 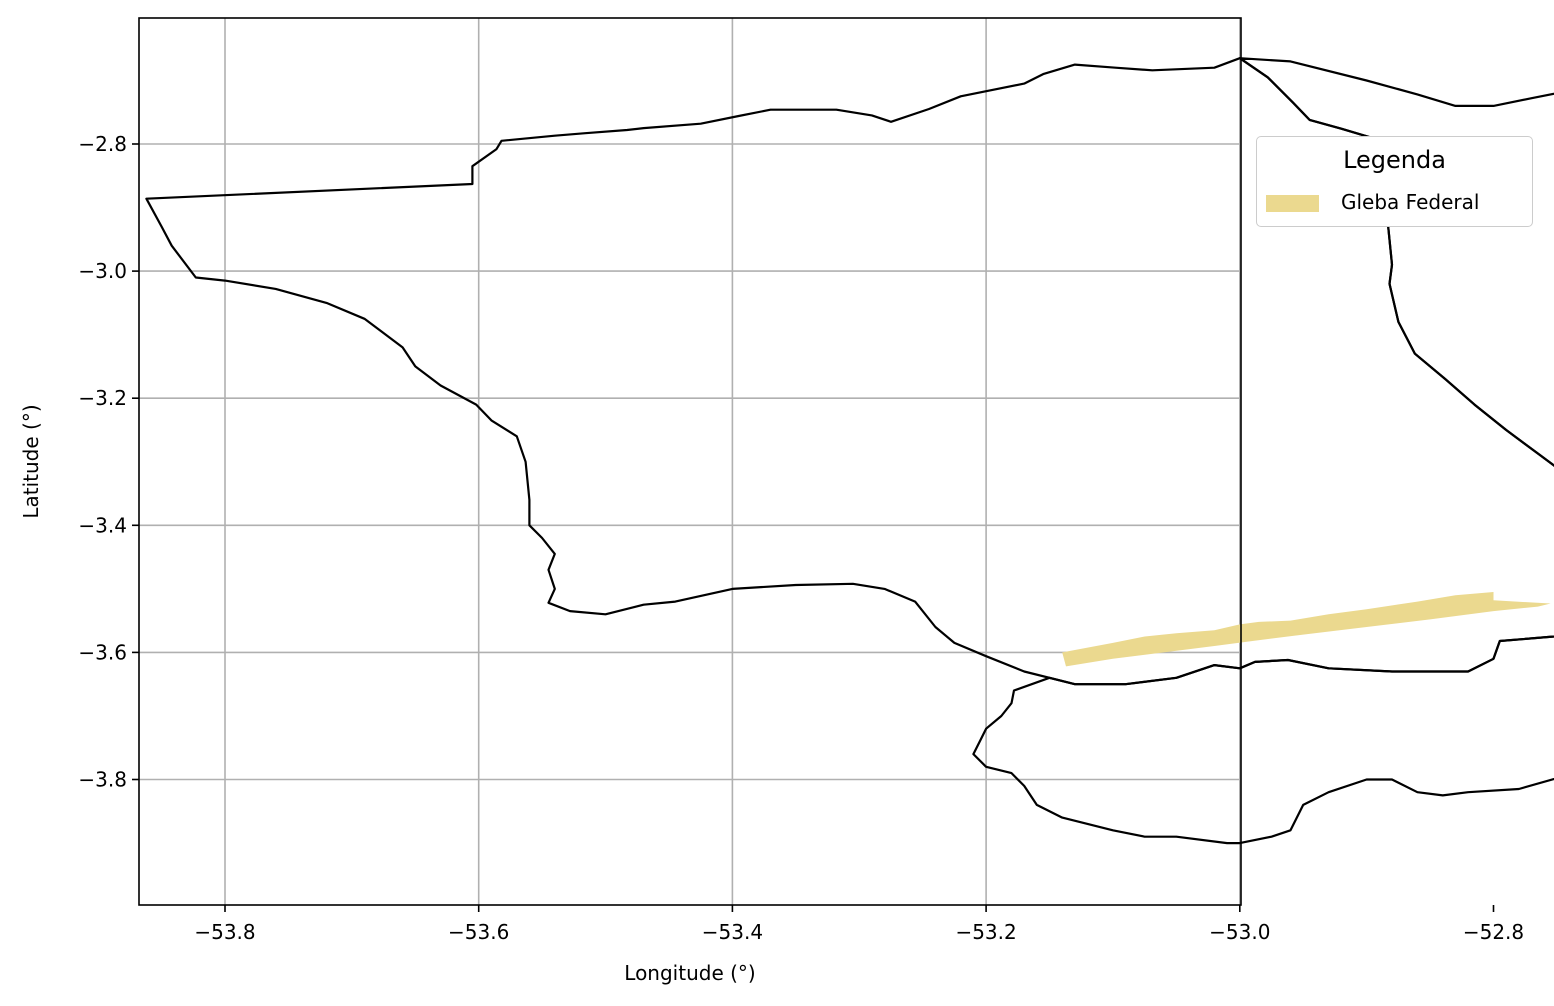 What do you see at coordinates (732, 932) in the screenshot?
I see `x-tick-label: −53.4` at bounding box center [732, 932].